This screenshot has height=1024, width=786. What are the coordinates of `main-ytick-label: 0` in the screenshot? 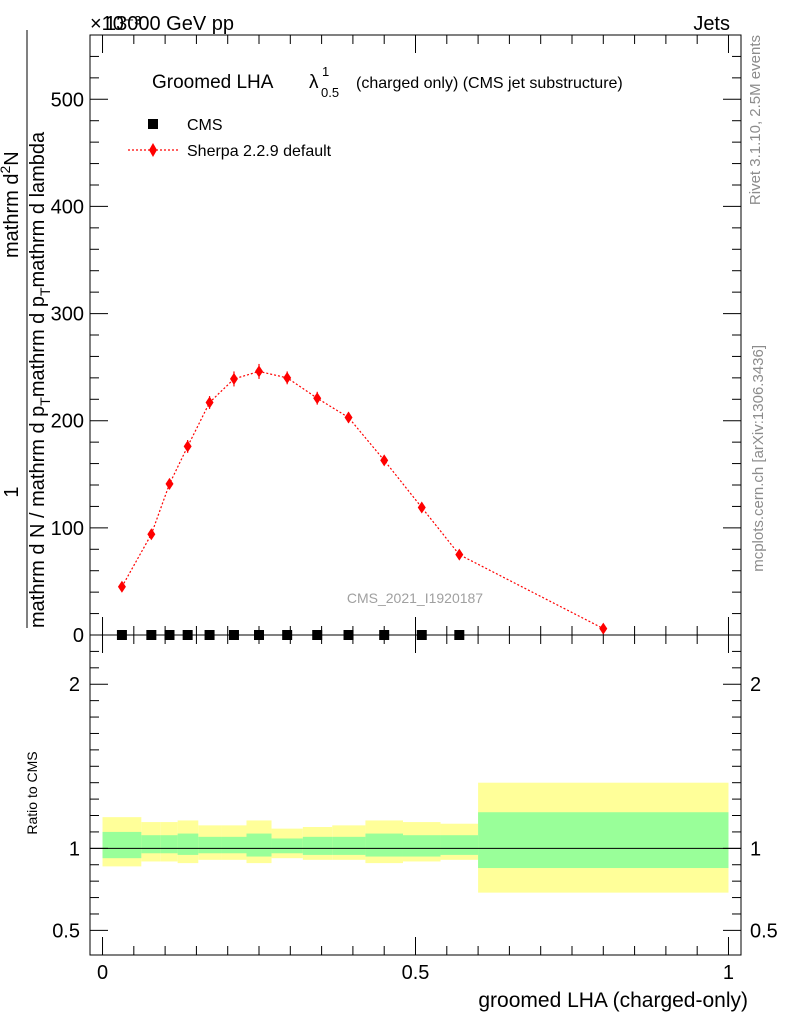 It's located at (78, 636).